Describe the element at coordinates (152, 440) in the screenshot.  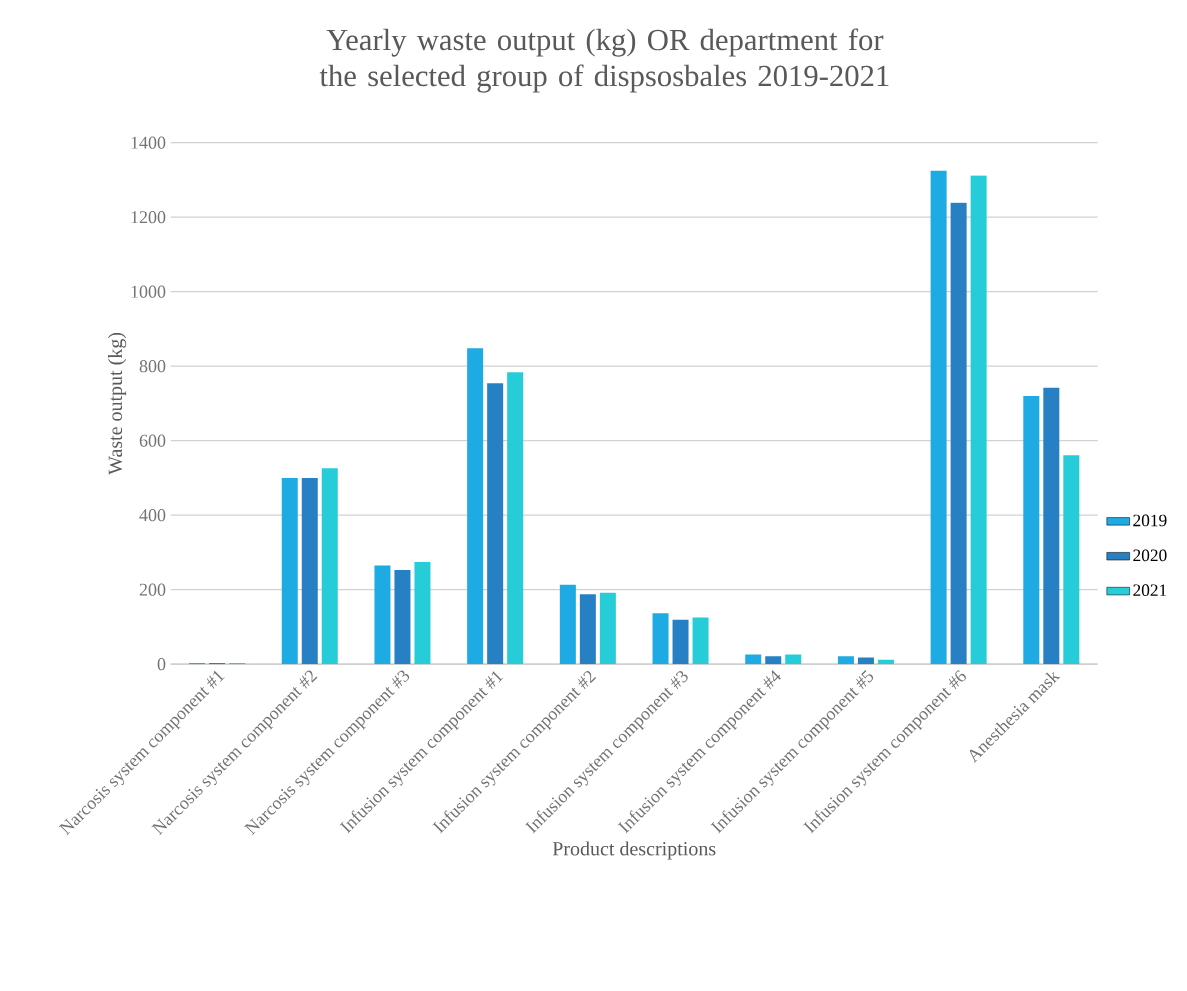
I see `y-tick-label: 600` at that location.